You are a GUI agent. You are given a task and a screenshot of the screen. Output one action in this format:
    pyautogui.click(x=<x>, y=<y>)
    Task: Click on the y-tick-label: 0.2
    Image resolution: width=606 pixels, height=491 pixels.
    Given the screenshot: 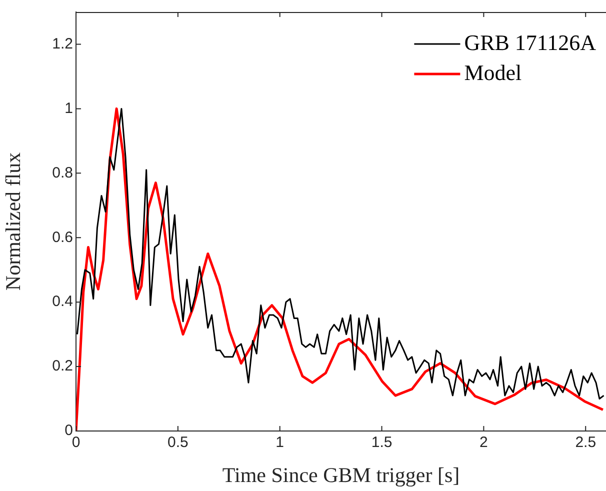 What is the action you would take?
    pyautogui.click(x=62, y=366)
    